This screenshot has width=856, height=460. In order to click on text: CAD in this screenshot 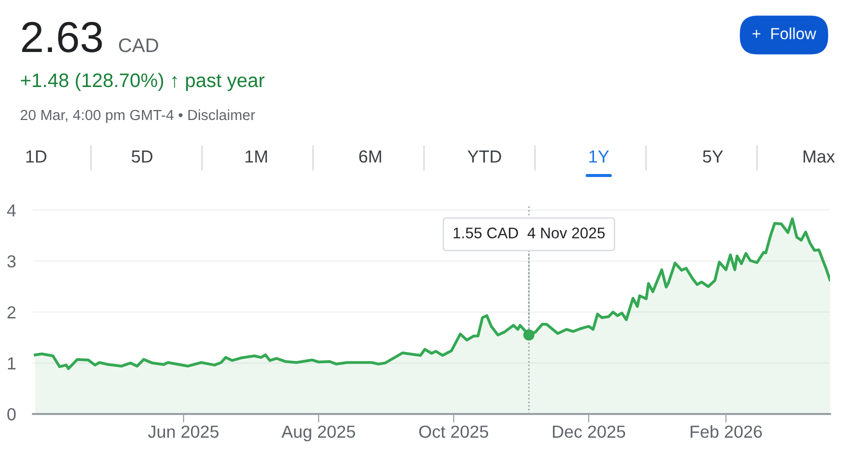, I will do `click(138, 45)`.